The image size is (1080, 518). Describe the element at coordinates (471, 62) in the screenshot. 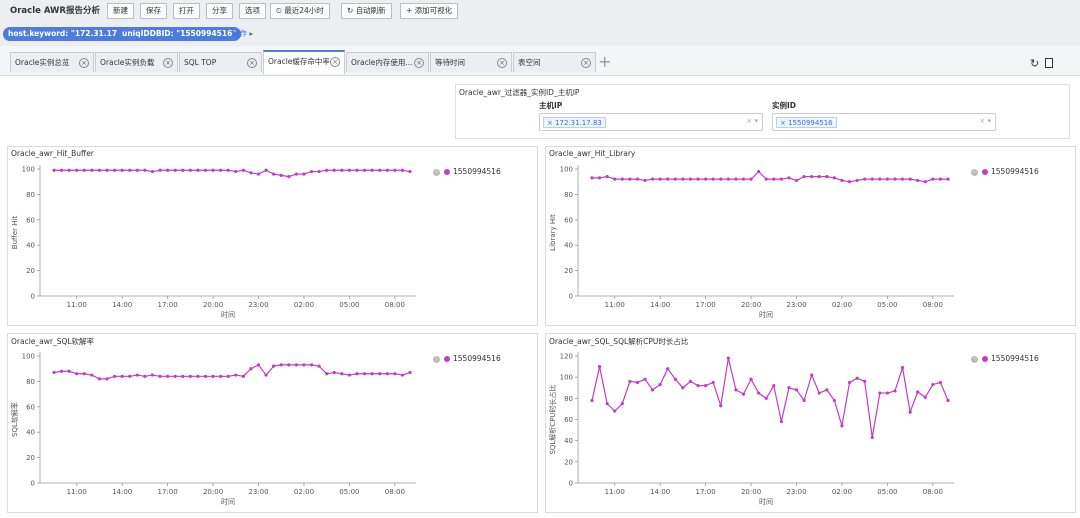

I see `tab-wait-time: 等待时间 ×` at that location.